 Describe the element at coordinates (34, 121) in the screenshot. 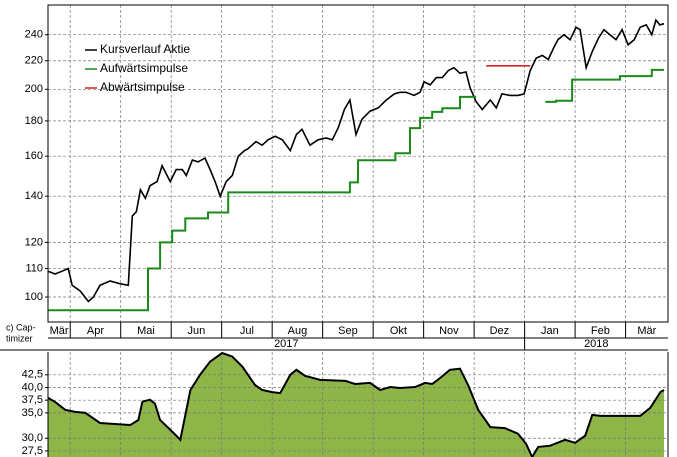

I see `y-tick-label: 180` at that location.